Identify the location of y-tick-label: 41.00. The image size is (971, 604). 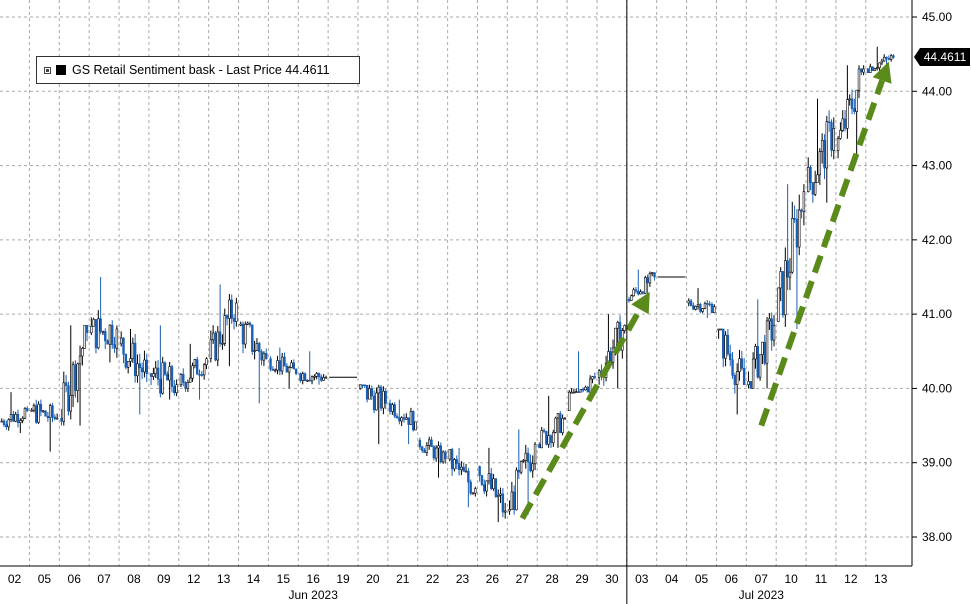
(937, 314).